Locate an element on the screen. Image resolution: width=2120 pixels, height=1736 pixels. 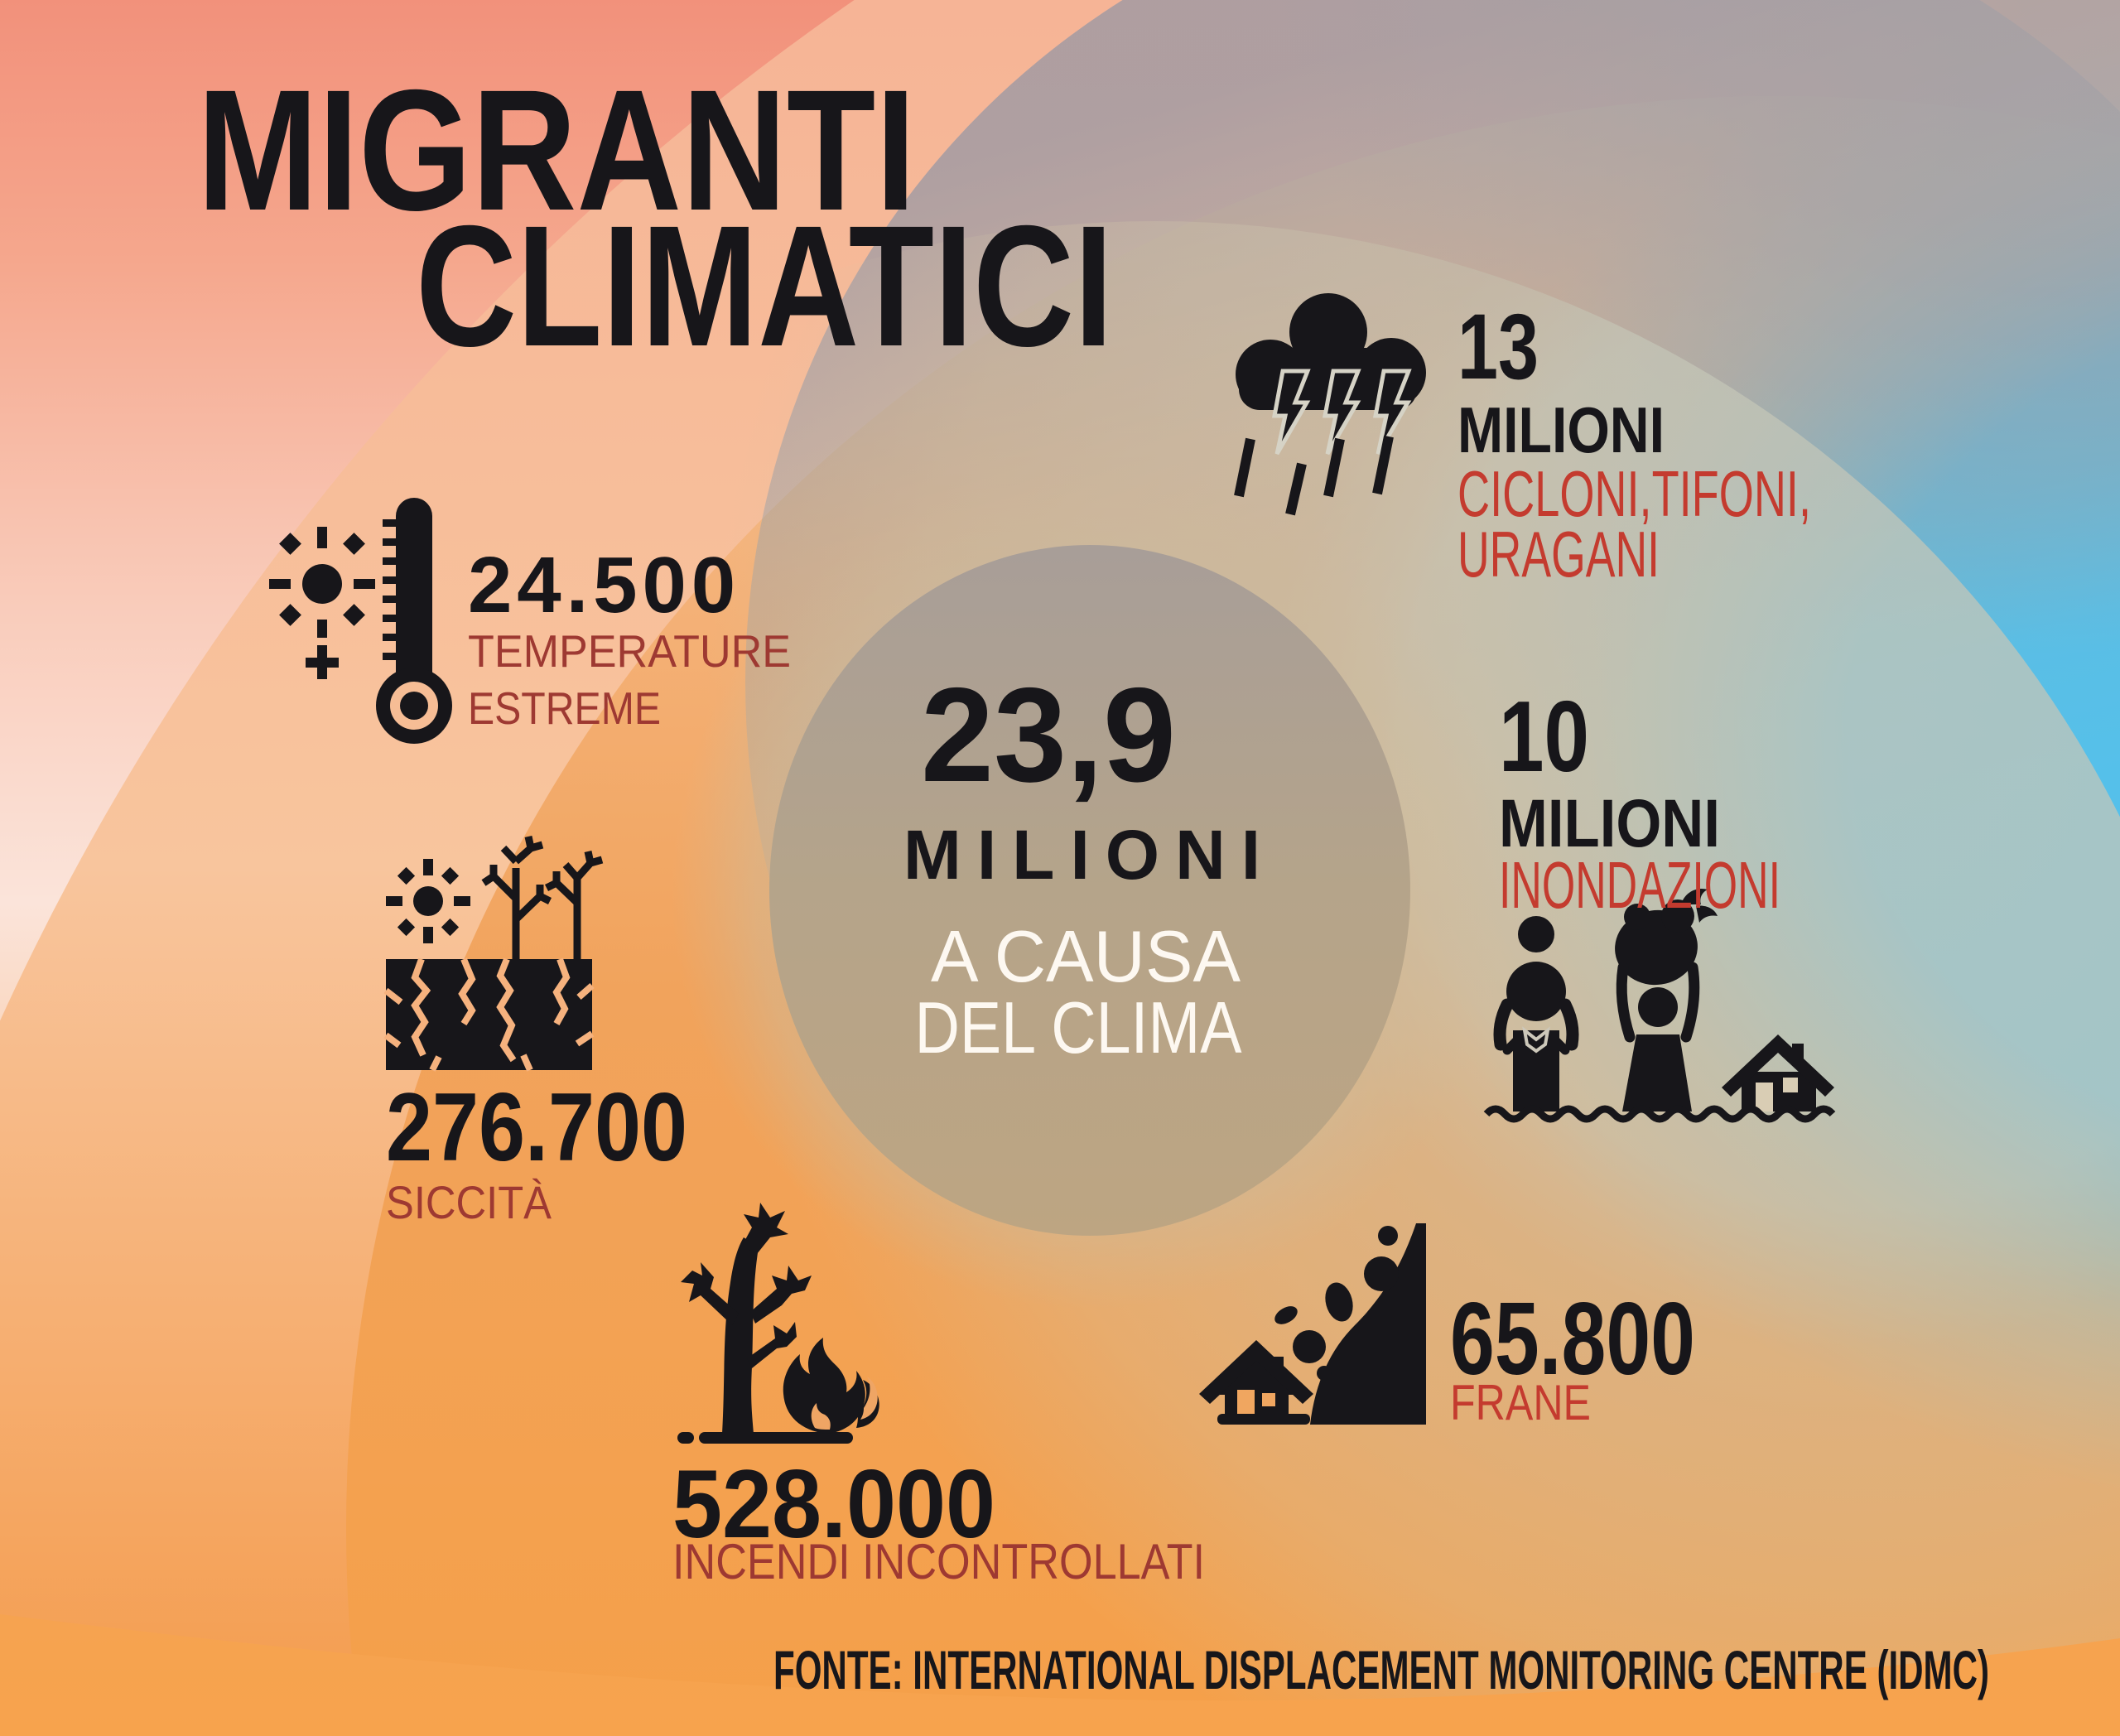
svg-text: 528.000 is located at coordinates (833, 1504).